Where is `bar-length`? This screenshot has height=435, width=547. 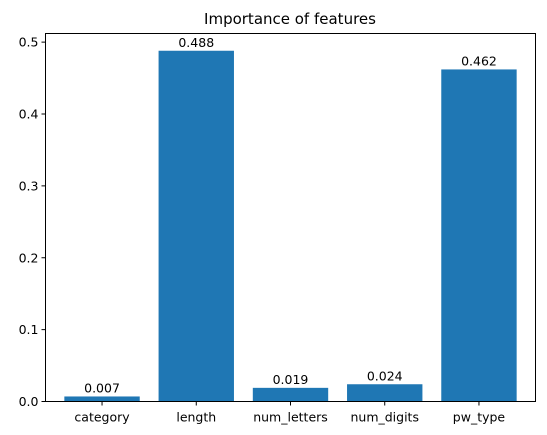 bar-length is located at coordinates (196, 226).